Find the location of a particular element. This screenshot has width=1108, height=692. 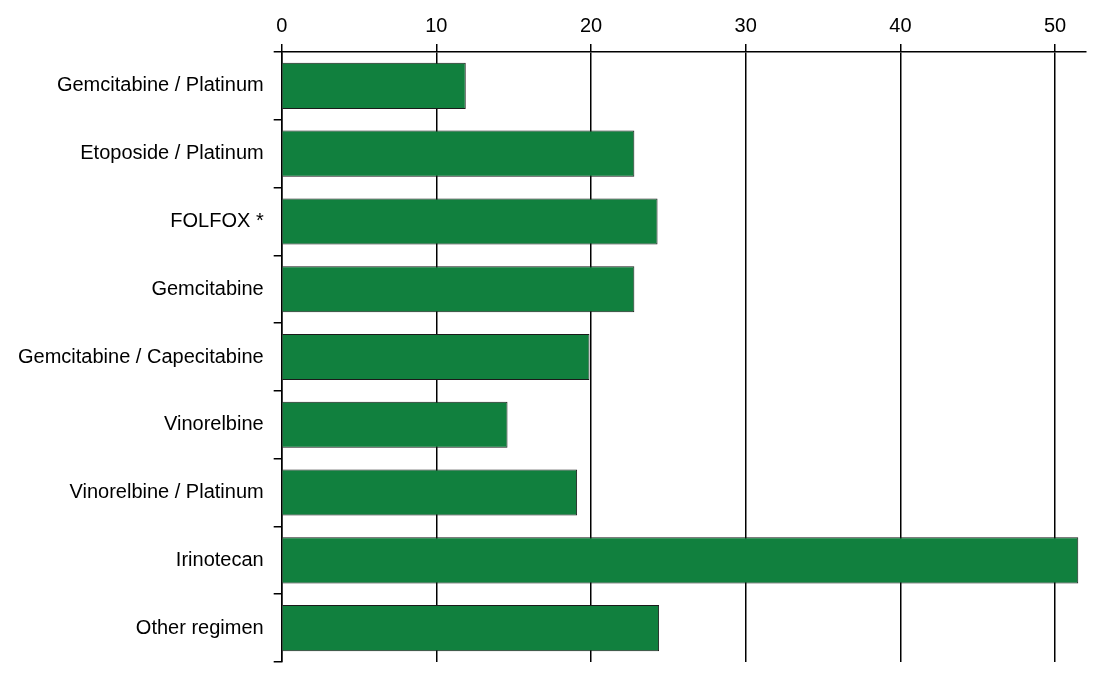

y-tick-label: Vinorelbine is located at coordinates (213, 423).